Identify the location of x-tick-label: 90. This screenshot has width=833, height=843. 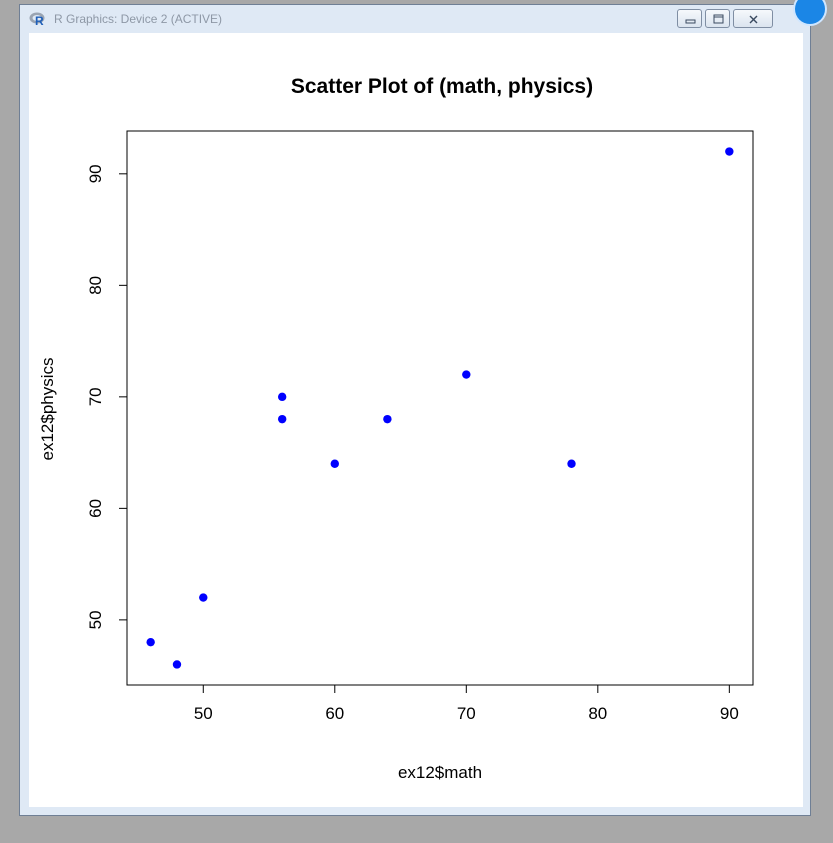
(729, 713).